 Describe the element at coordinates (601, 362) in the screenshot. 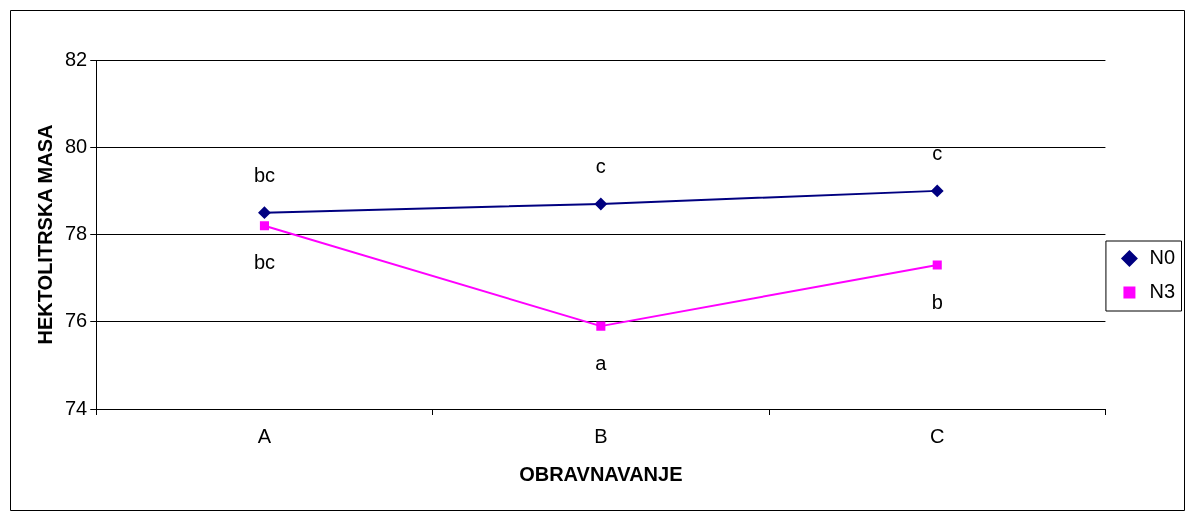

I see `annotation: a` at that location.